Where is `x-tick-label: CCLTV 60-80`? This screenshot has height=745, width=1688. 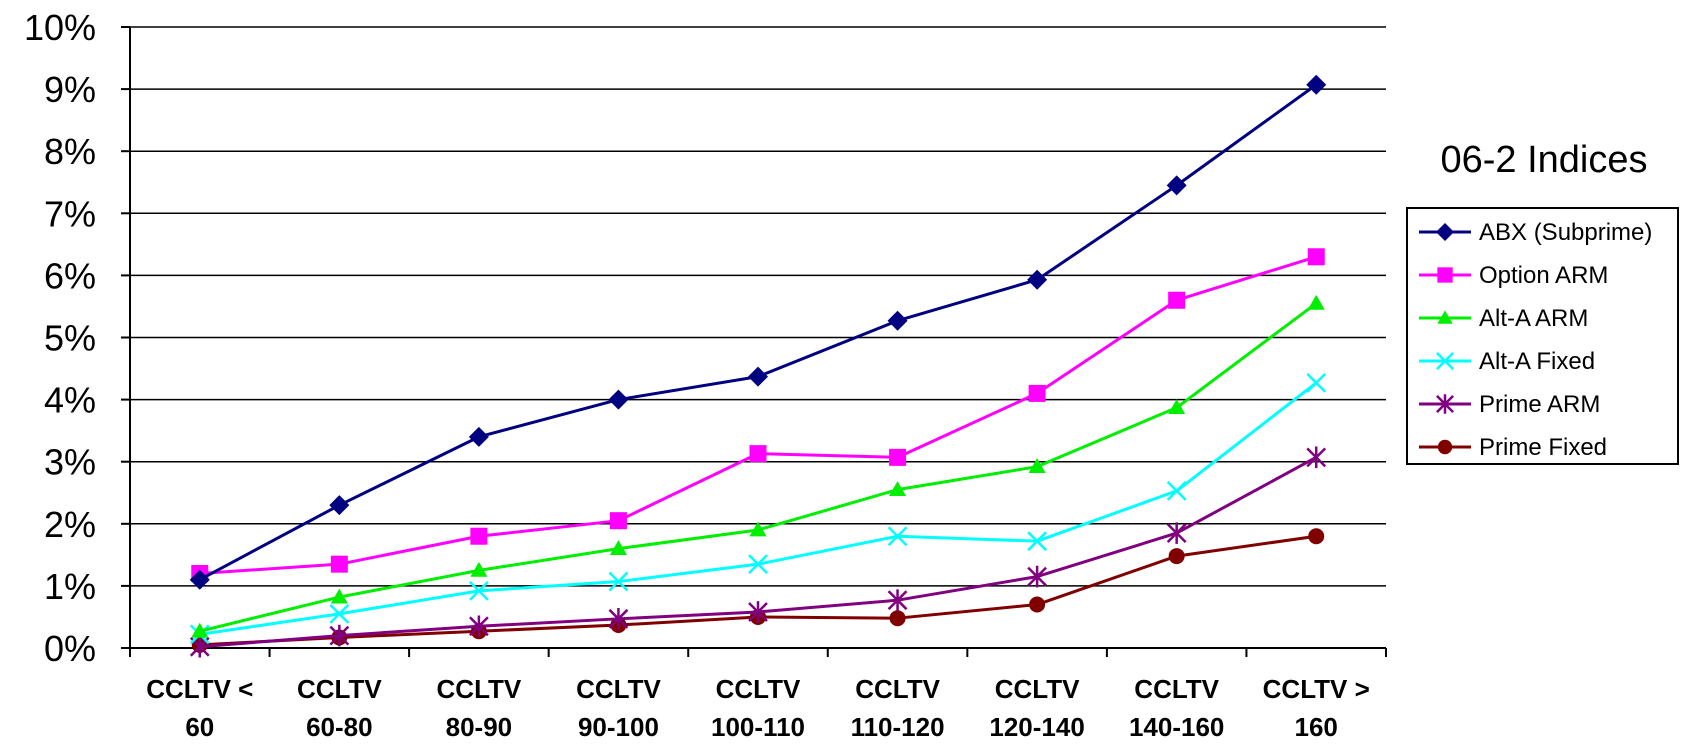
x-tick-label: CCLTV 60-80 is located at coordinates (339, 708).